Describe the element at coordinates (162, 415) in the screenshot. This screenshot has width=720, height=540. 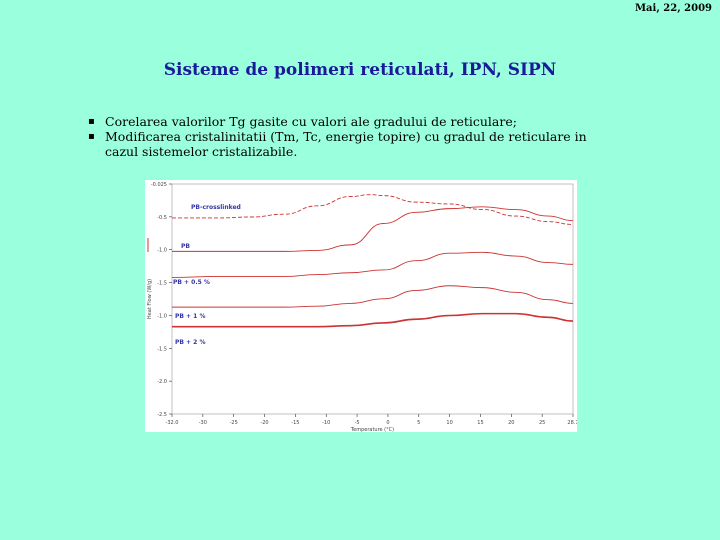
I see `y-tick-label: -2.5` at that location.